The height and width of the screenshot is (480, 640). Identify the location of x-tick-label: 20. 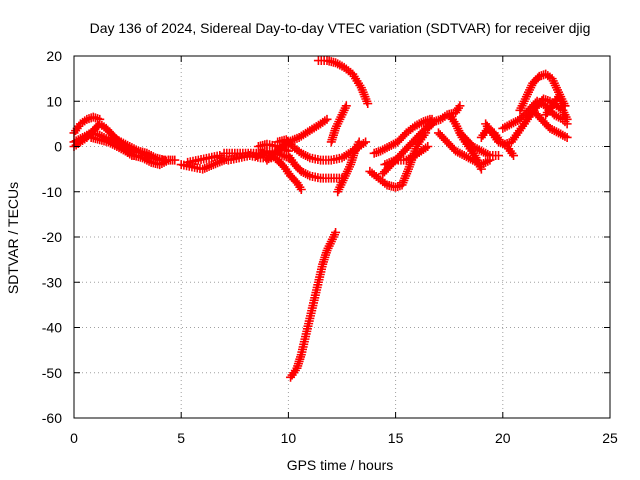
(503, 438).